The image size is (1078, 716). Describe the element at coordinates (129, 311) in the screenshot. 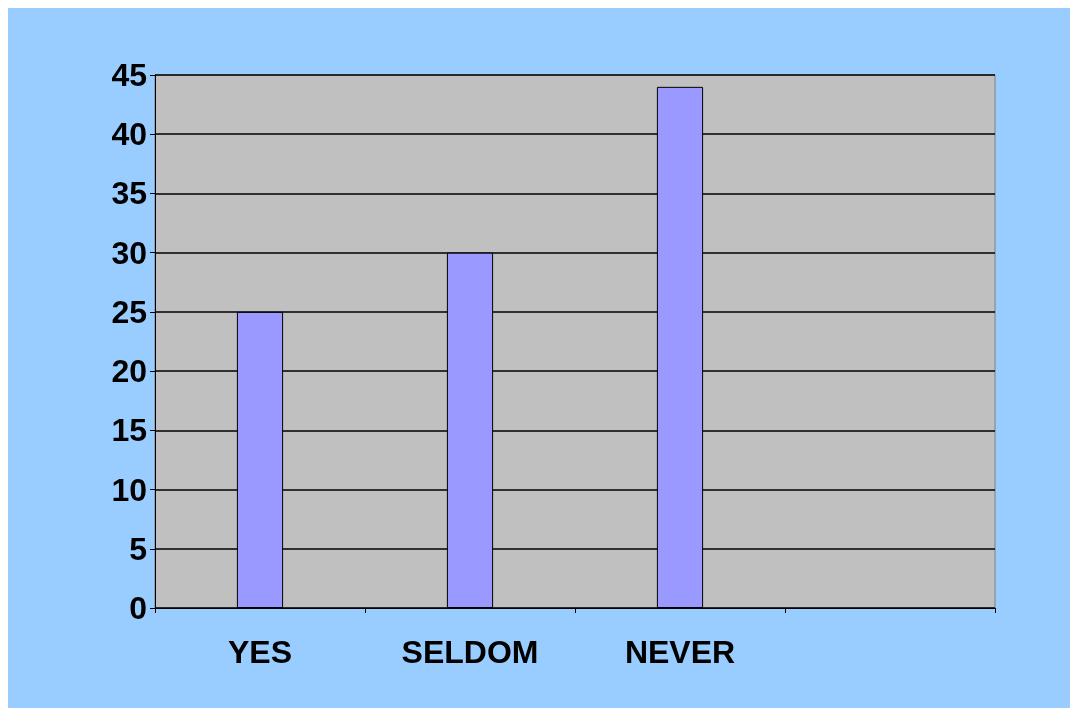

I see `y-tick-label: 25` at that location.